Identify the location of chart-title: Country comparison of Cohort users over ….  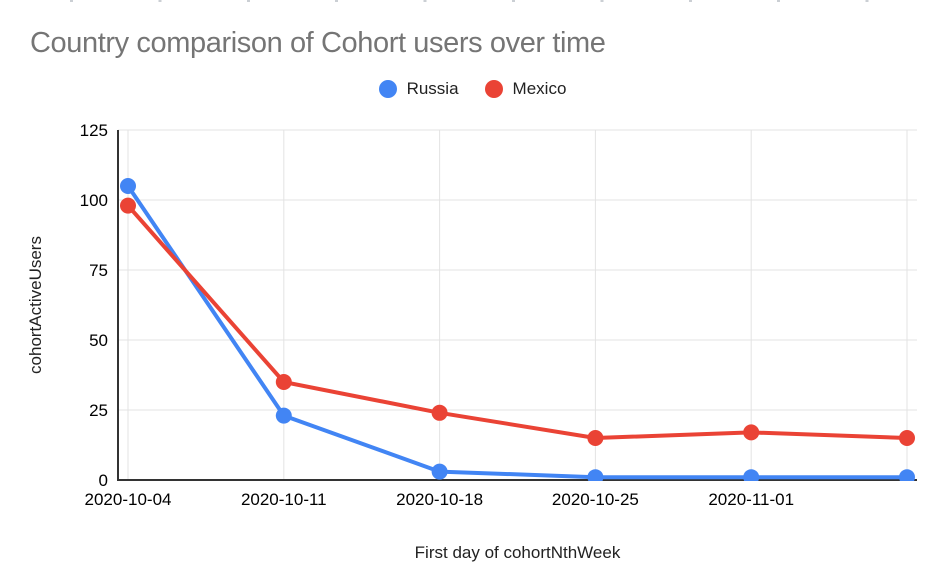
(318, 43).